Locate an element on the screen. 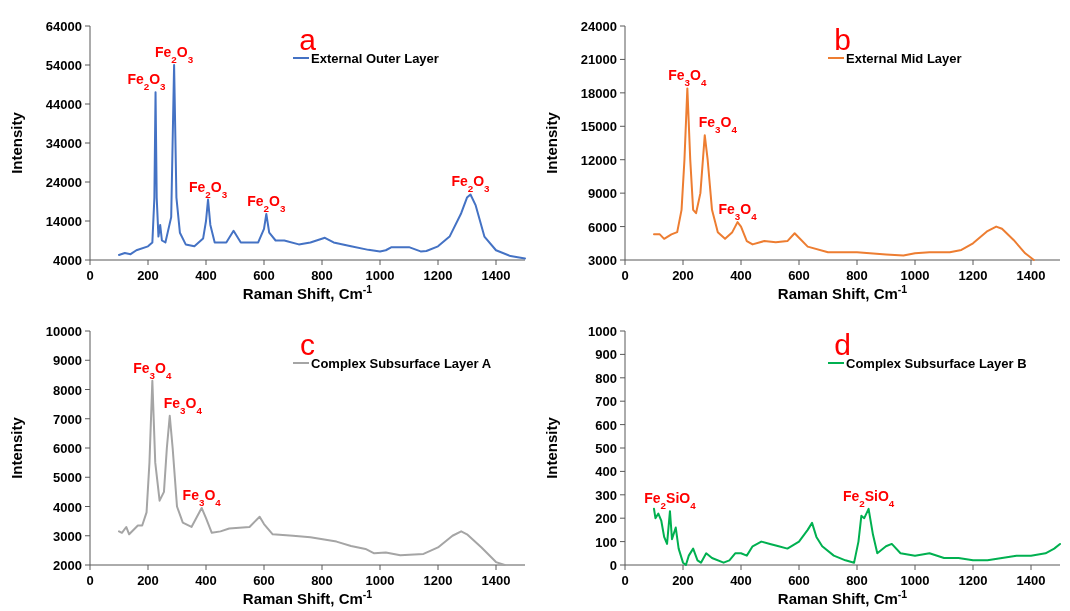 The image size is (1070, 611). y-tick-label: 1000 is located at coordinates (602, 331).